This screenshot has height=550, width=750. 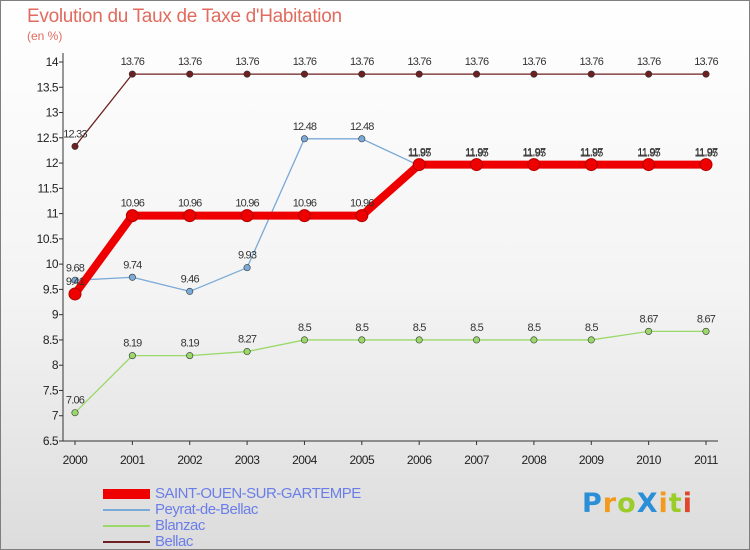 I want to click on y-tick-label: 13, so click(x=52, y=113).